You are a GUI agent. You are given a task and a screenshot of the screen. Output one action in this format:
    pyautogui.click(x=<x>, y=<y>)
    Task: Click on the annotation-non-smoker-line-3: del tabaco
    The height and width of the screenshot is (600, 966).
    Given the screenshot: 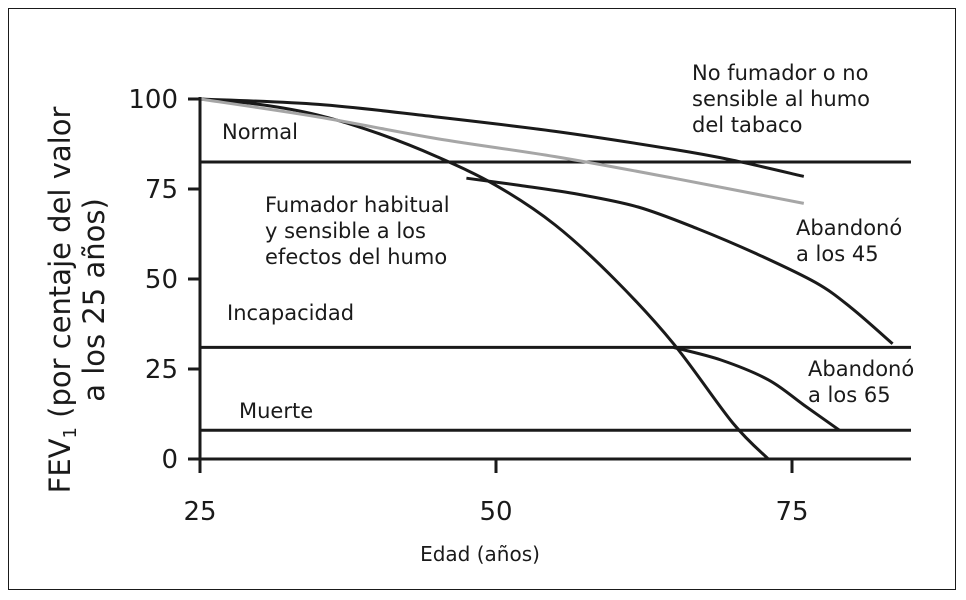 What is the action you would take?
    pyautogui.click(x=747, y=125)
    